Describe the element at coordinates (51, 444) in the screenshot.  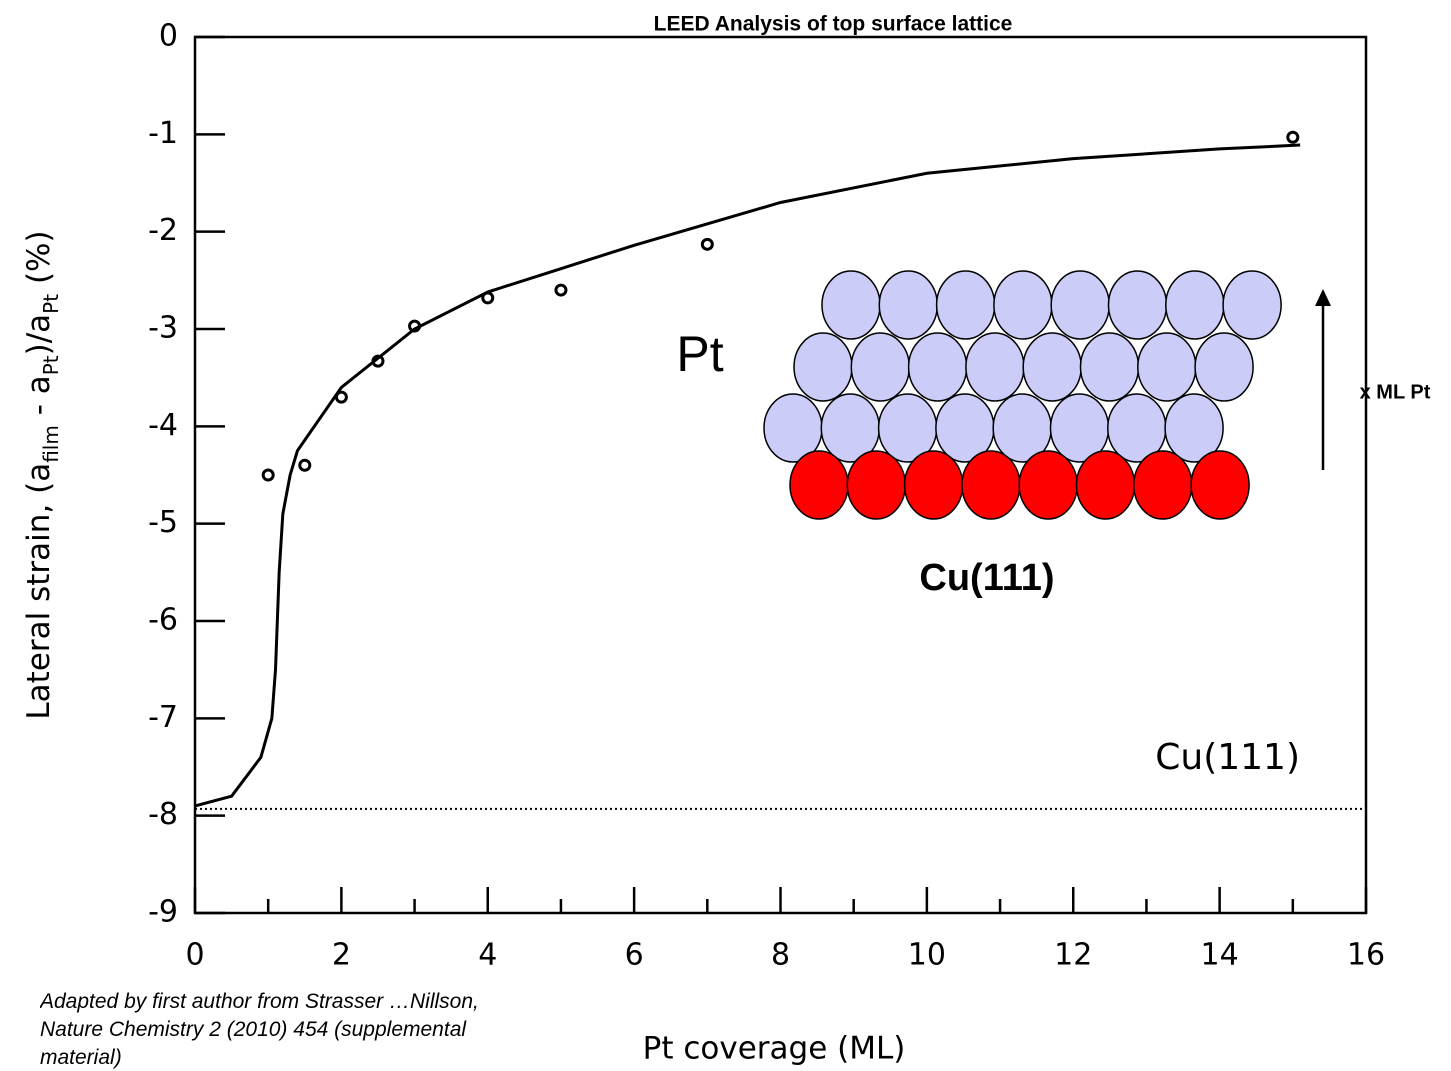
I see `y-axis-label-part: film` at that location.